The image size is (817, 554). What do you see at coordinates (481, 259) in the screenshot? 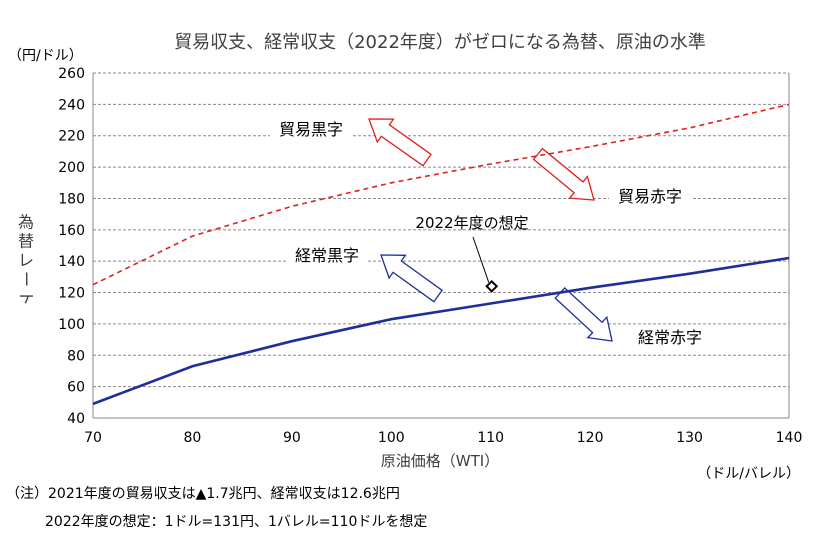
I see `marker-leader-line` at bounding box center [481, 259].